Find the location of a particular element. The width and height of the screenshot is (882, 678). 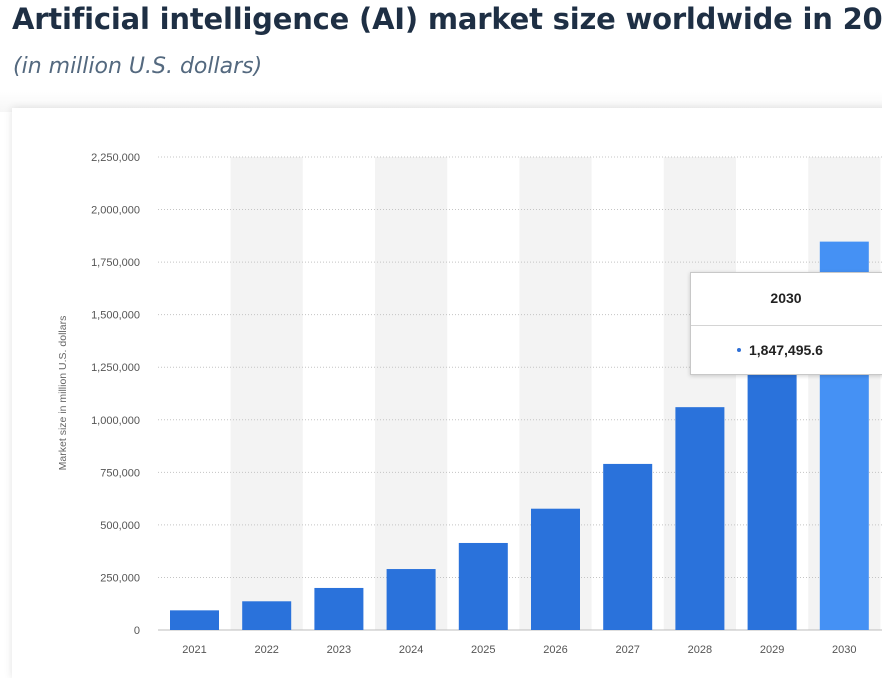

x-tick-label: 2023 is located at coordinates (339, 650).